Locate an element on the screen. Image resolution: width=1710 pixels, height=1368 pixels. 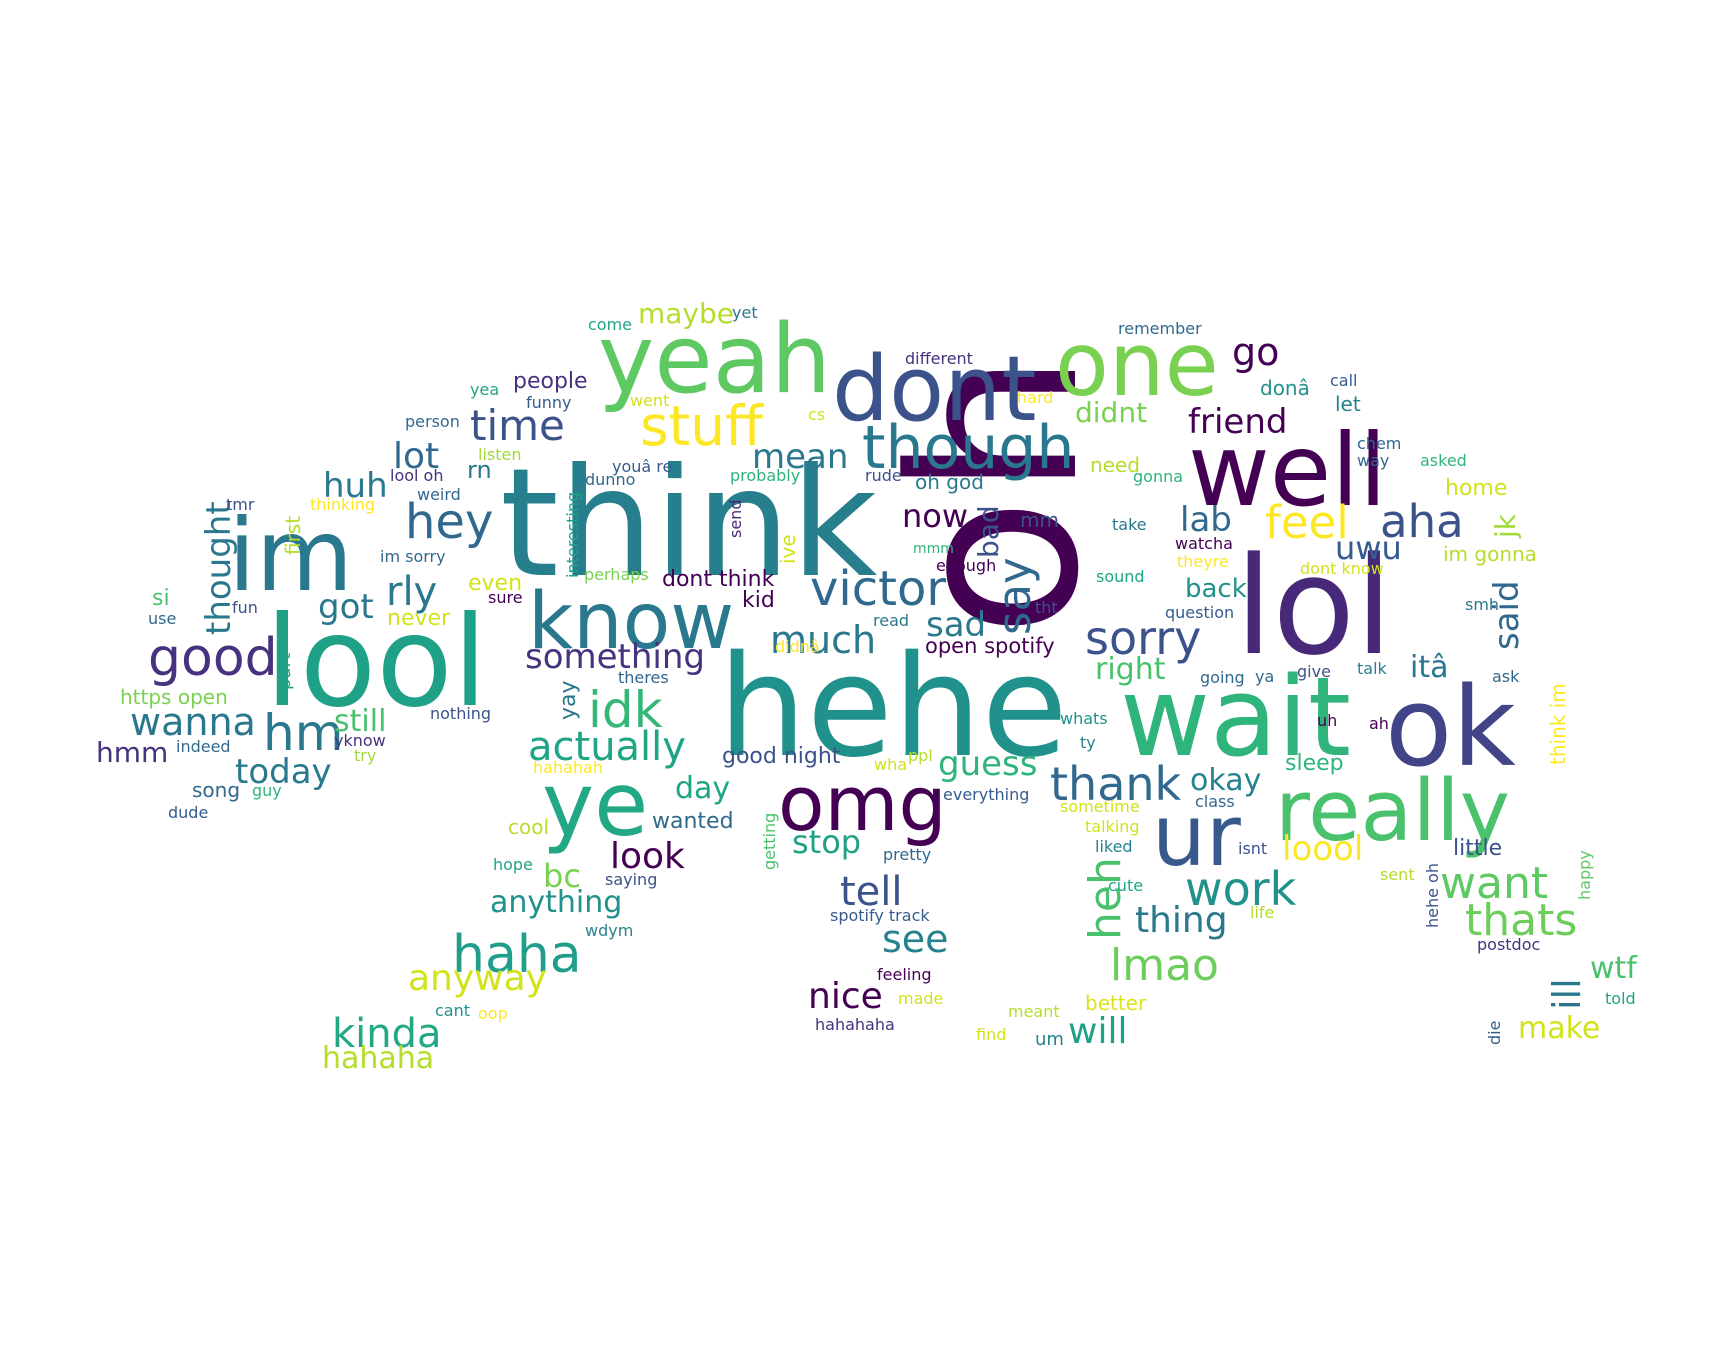
cloud-word: die is located at coordinates (1494, 1033).